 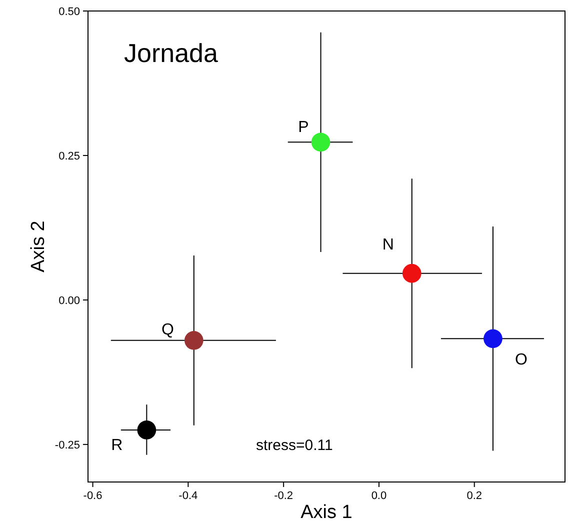 I want to click on series-label: R, so click(x=117, y=445).